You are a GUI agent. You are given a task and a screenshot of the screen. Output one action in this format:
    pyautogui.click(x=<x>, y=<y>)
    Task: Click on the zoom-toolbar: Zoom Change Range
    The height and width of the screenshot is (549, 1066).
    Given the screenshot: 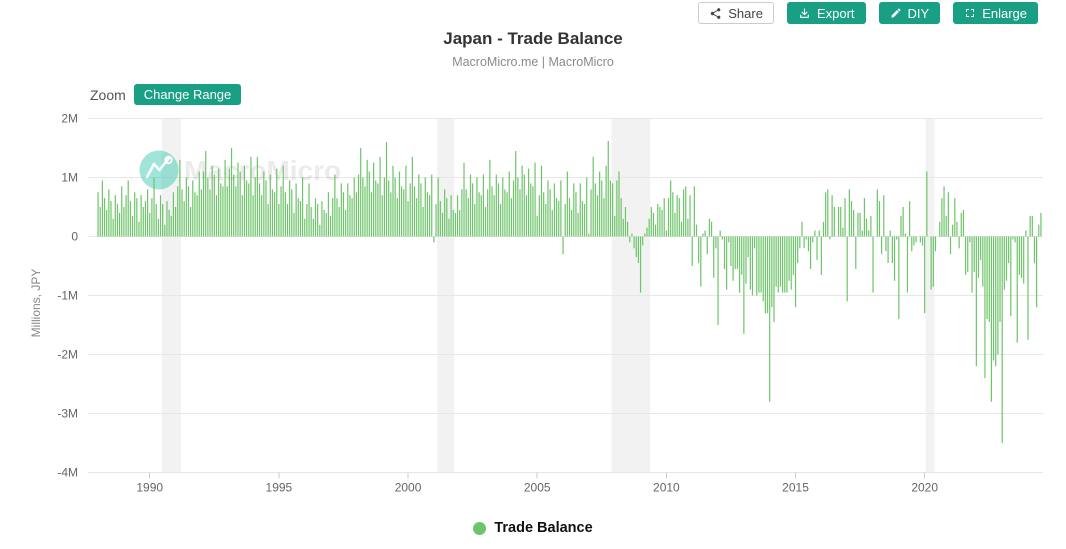 What is the action you would take?
    pyautogui.click(x=166, y=94)
    